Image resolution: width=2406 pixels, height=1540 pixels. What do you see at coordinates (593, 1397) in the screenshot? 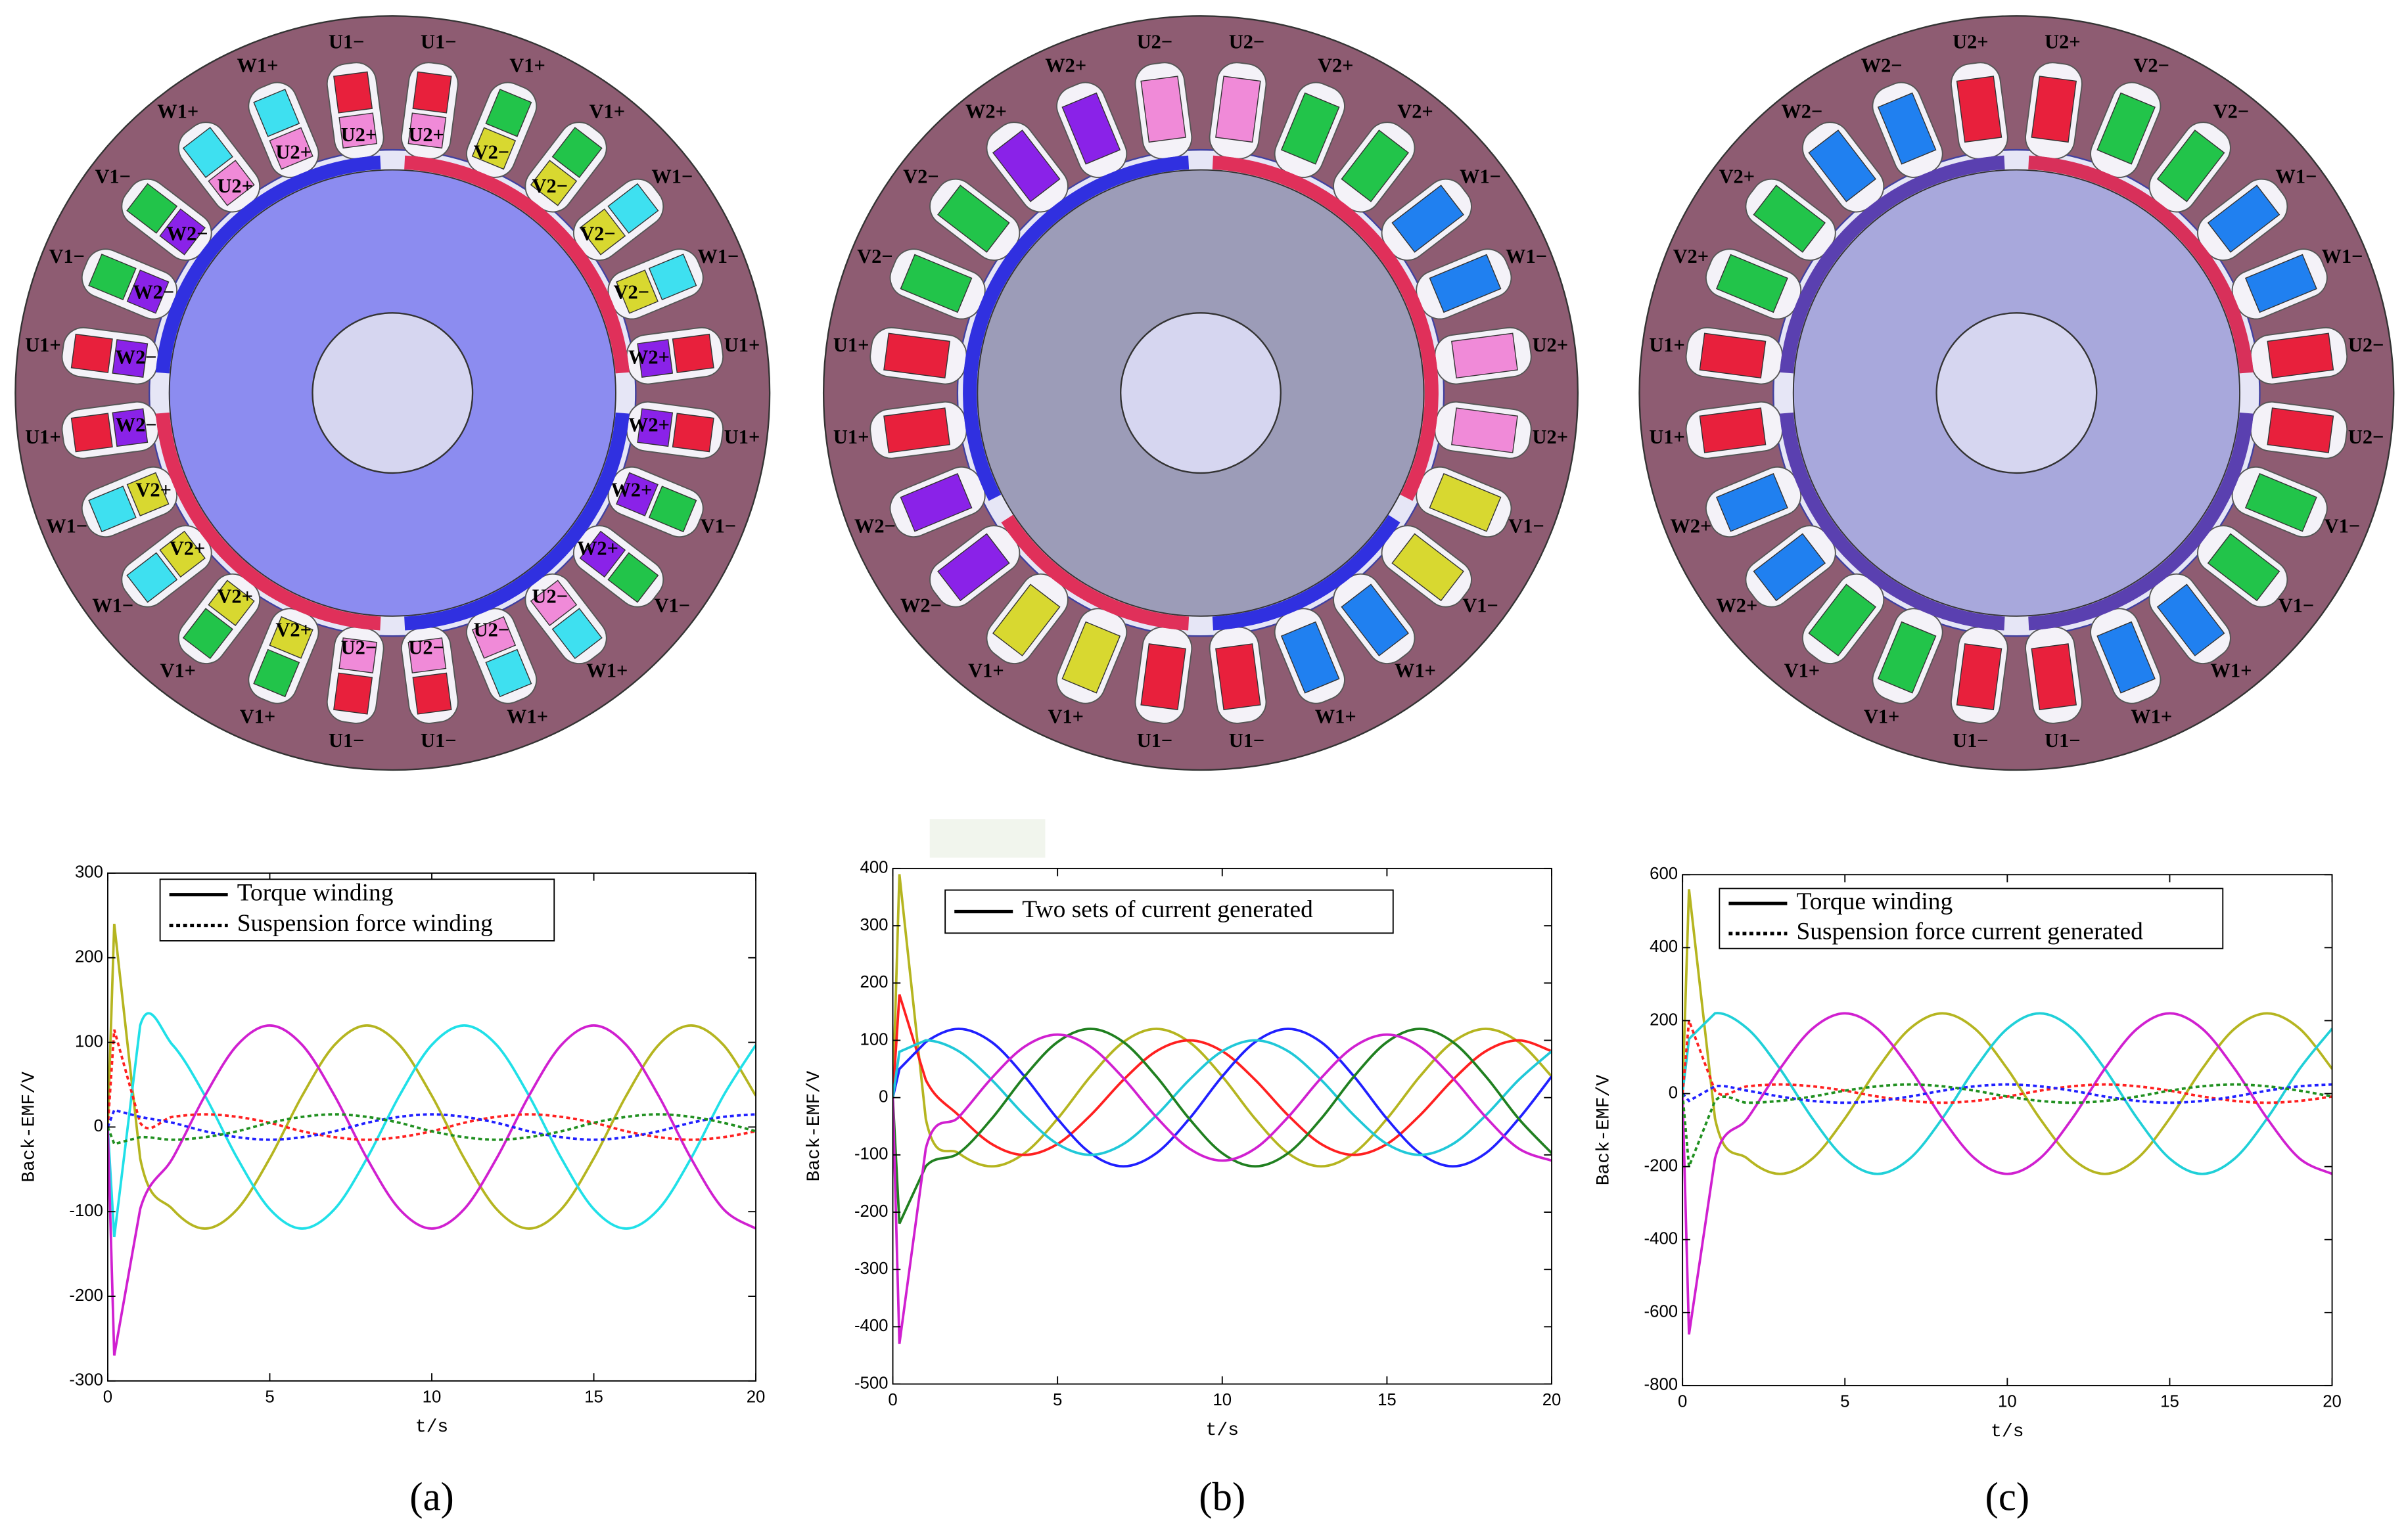
I see `x-tick-label: 15` at bounding box center [593, 1397].